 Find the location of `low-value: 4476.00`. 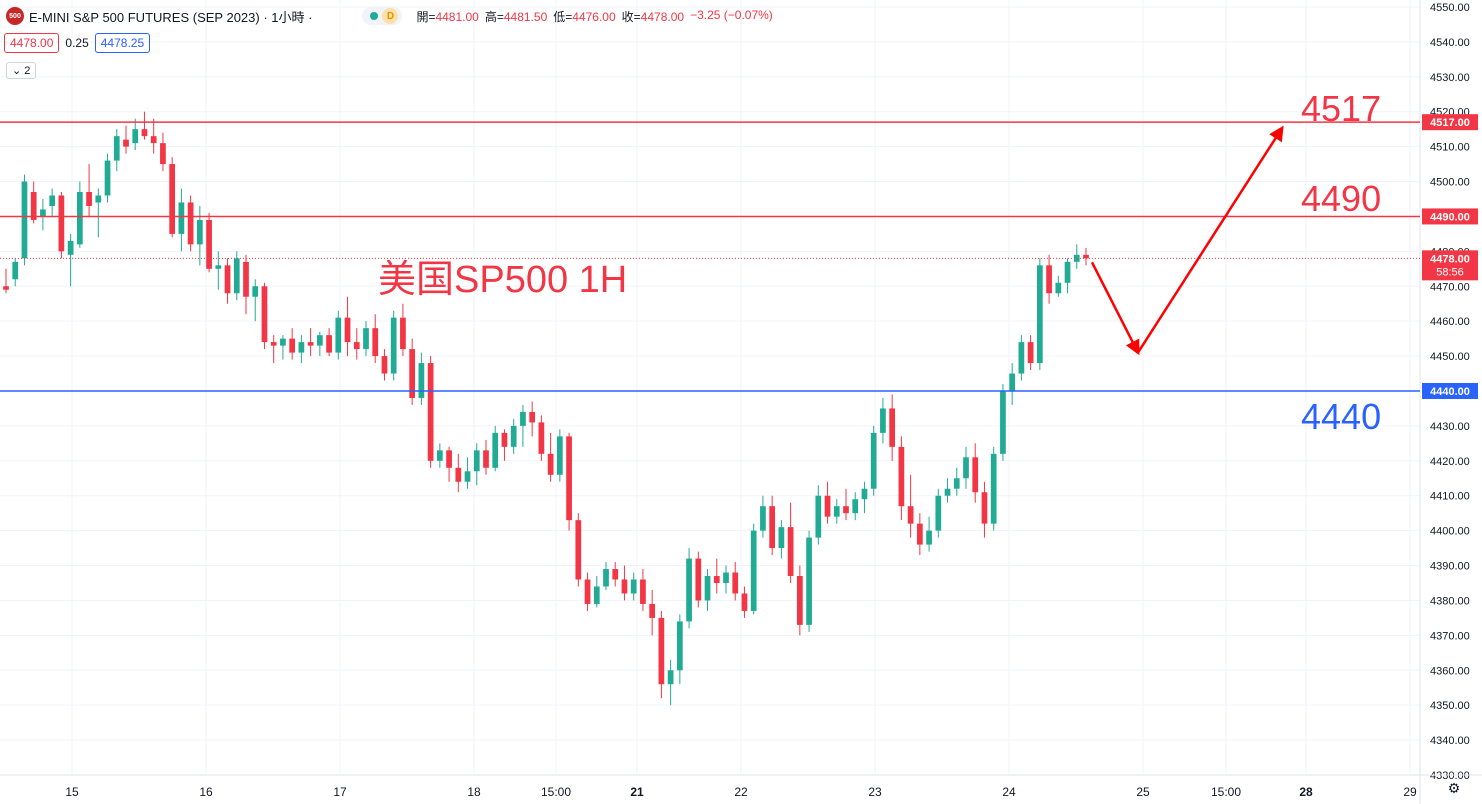

low-value: 4476.00 is located at coordinates (594, 16).